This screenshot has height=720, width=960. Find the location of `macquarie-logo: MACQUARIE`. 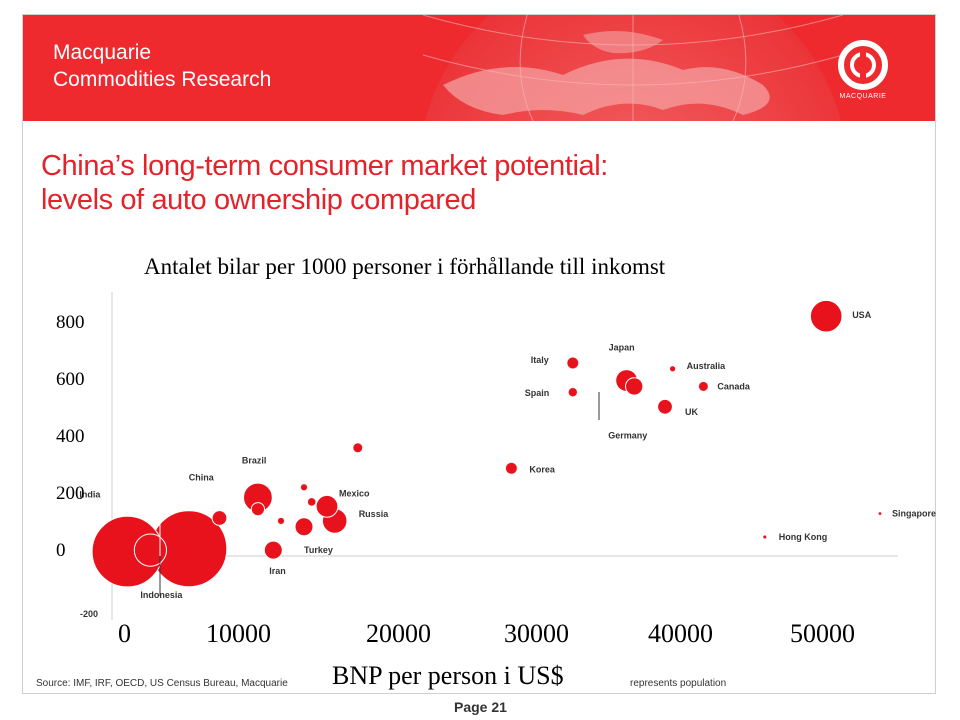

macquarie-logo: MACQUARIE is located at coordinates (863, 73).